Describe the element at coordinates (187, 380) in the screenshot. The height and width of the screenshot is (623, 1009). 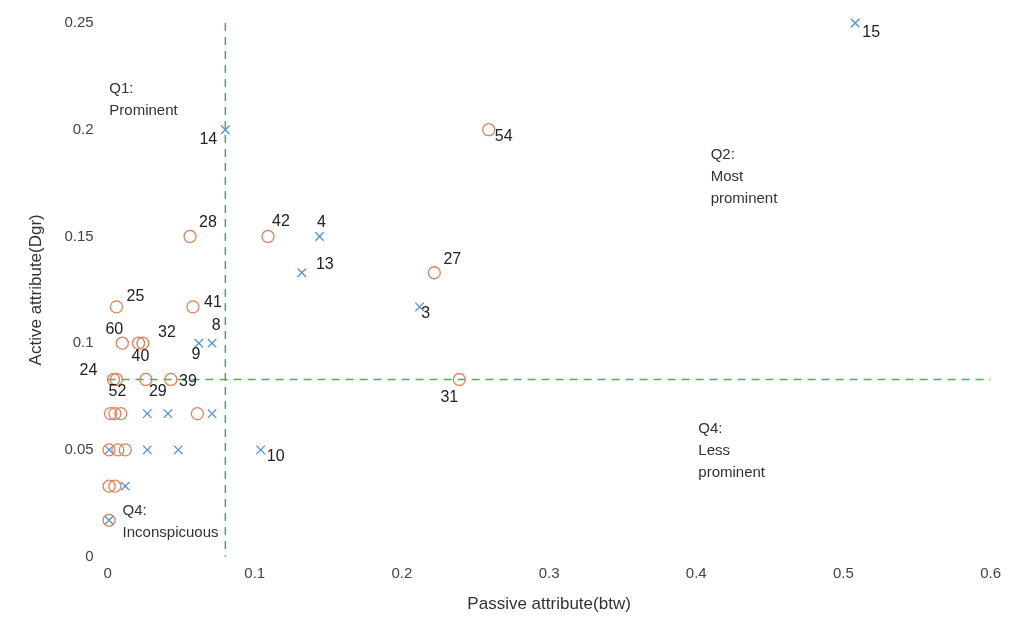
I see `annotation: 39` at that location.